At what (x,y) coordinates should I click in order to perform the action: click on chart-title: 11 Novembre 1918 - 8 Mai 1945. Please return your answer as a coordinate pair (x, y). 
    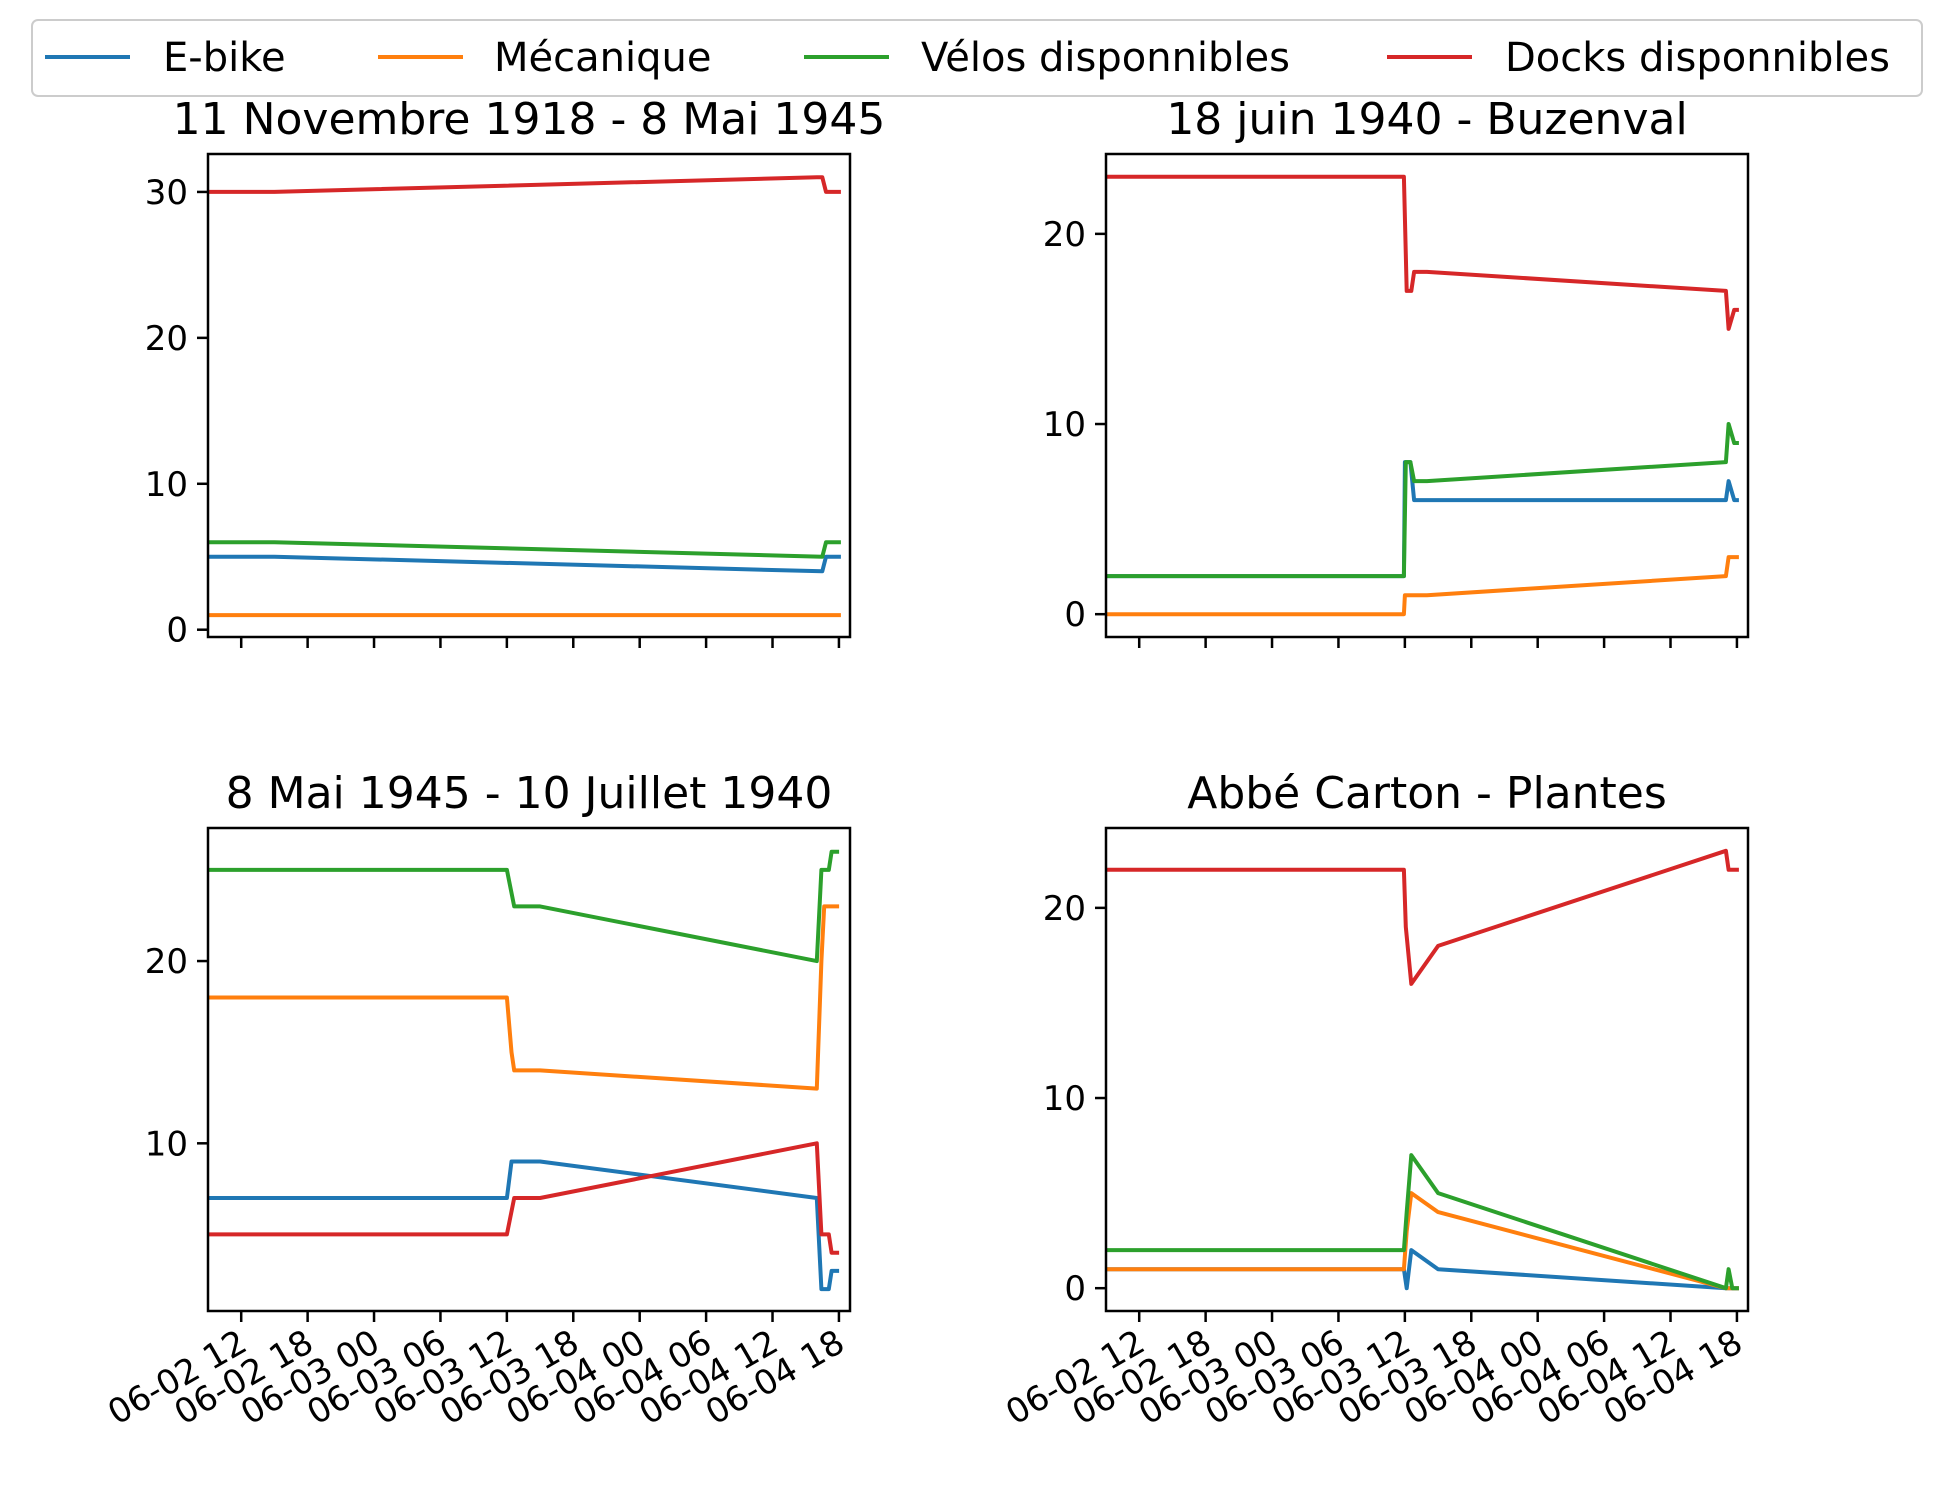
    Looking at the image, I should click on (529, 119).